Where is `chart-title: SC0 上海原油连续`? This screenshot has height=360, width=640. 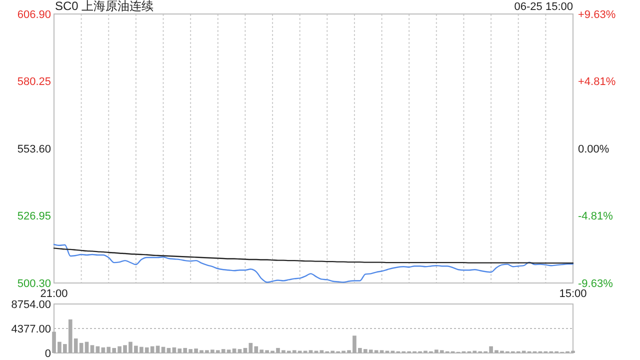 chart-title: SC0 上海原油连续 is located at coordinates (104, 6).